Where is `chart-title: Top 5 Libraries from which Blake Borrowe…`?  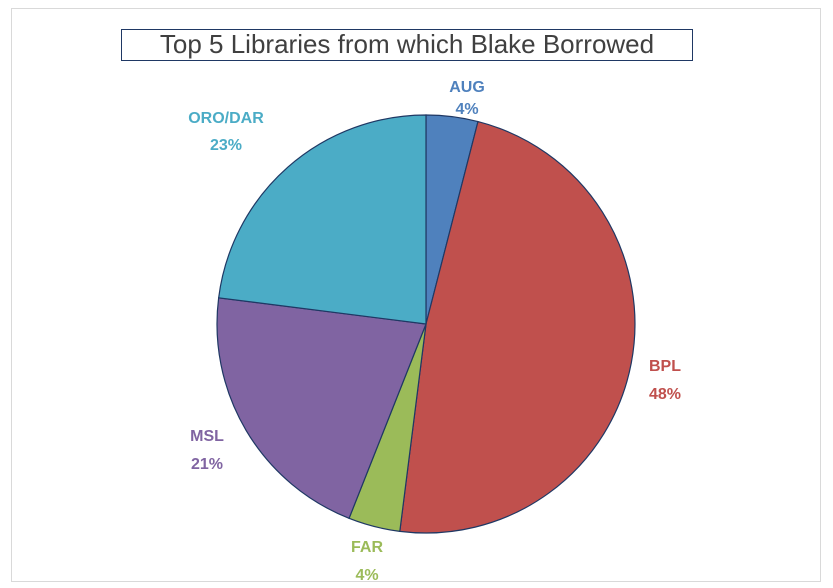 chart-title: Top 5 Libraries from which Blake Borrowe… is located at coordinates (407, 45).